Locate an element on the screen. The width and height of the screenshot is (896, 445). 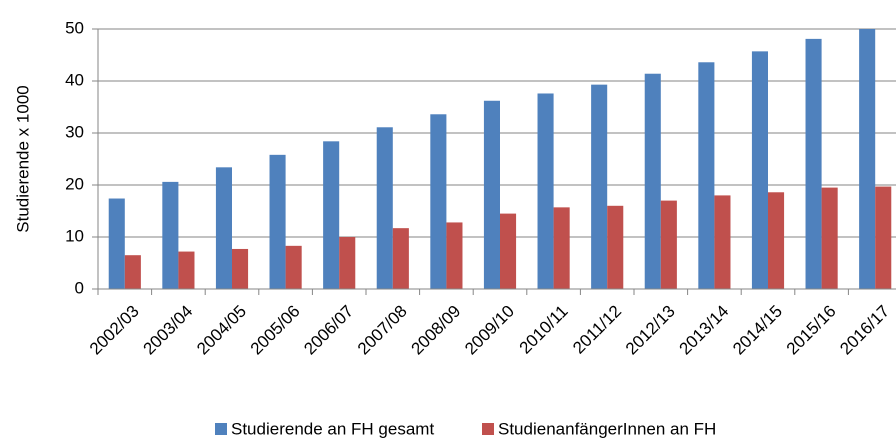
x-tick-label: 2014/15 is located at coordinates (757, 330).